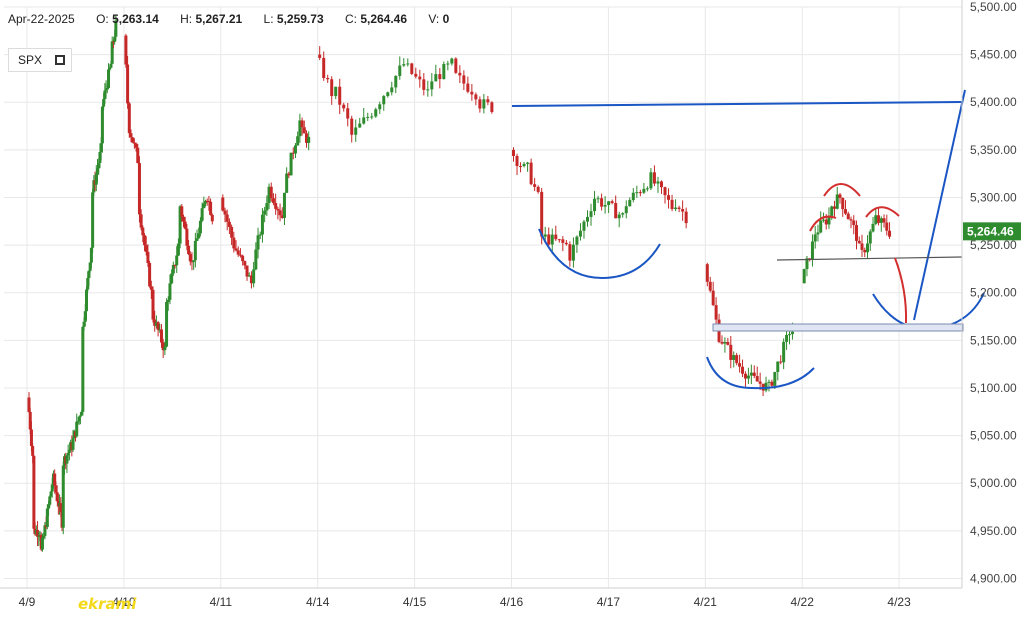 The width and height of the screenshot is (1022, 619). What do you see at coordinates (268, 19) in the screenshot?
I see `low-label: L:` at bounding box center [268, 19].